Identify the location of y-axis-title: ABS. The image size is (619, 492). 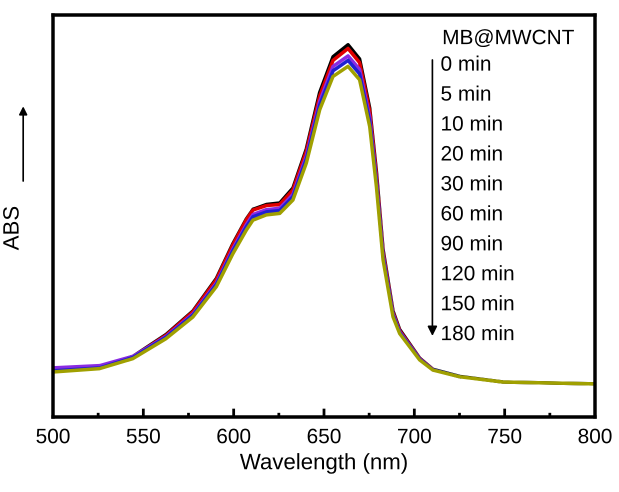
(11, 228).